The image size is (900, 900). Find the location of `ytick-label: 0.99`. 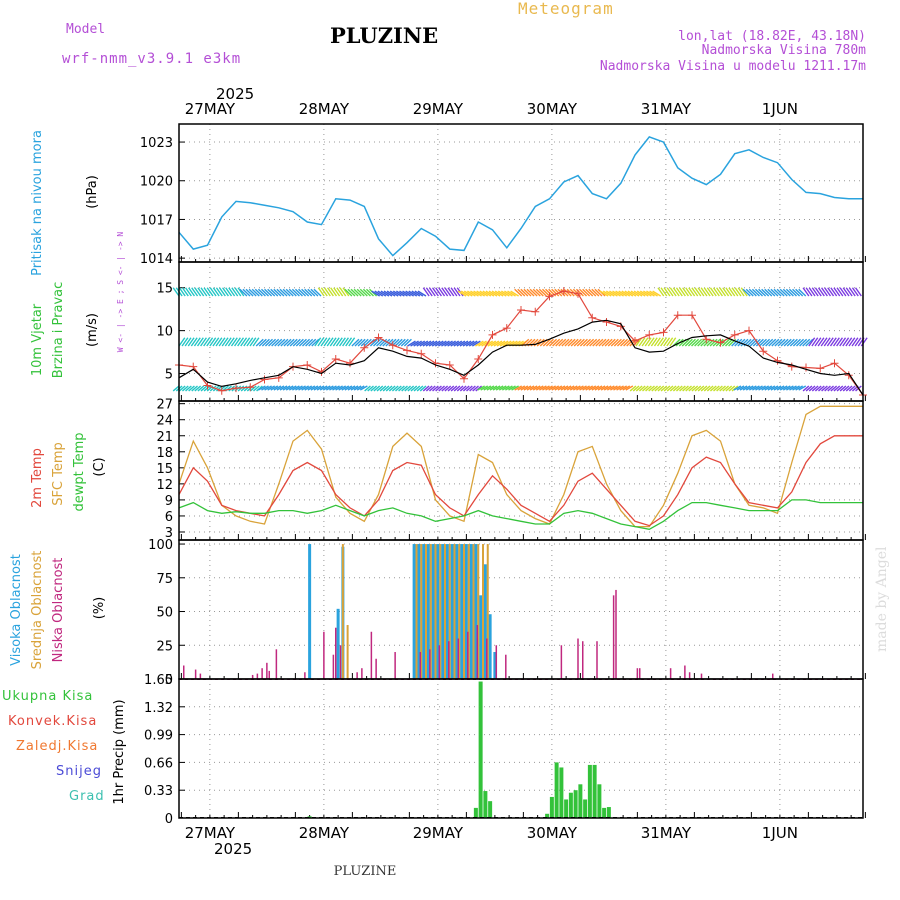

ytick-label: 0.99 is located at coordinates (158, 736).